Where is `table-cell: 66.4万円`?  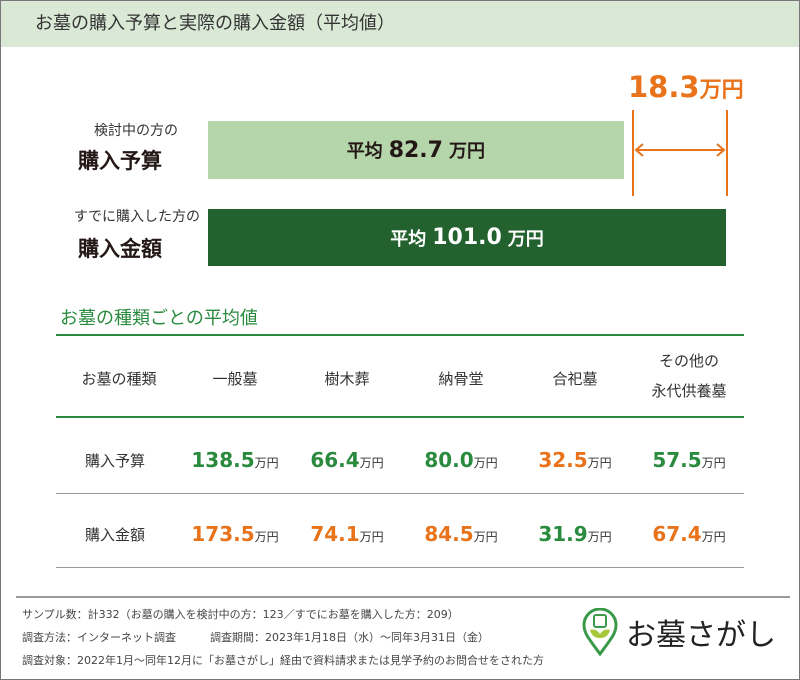
table-cell: 66.4万円 is located at coordinates (347, 460).